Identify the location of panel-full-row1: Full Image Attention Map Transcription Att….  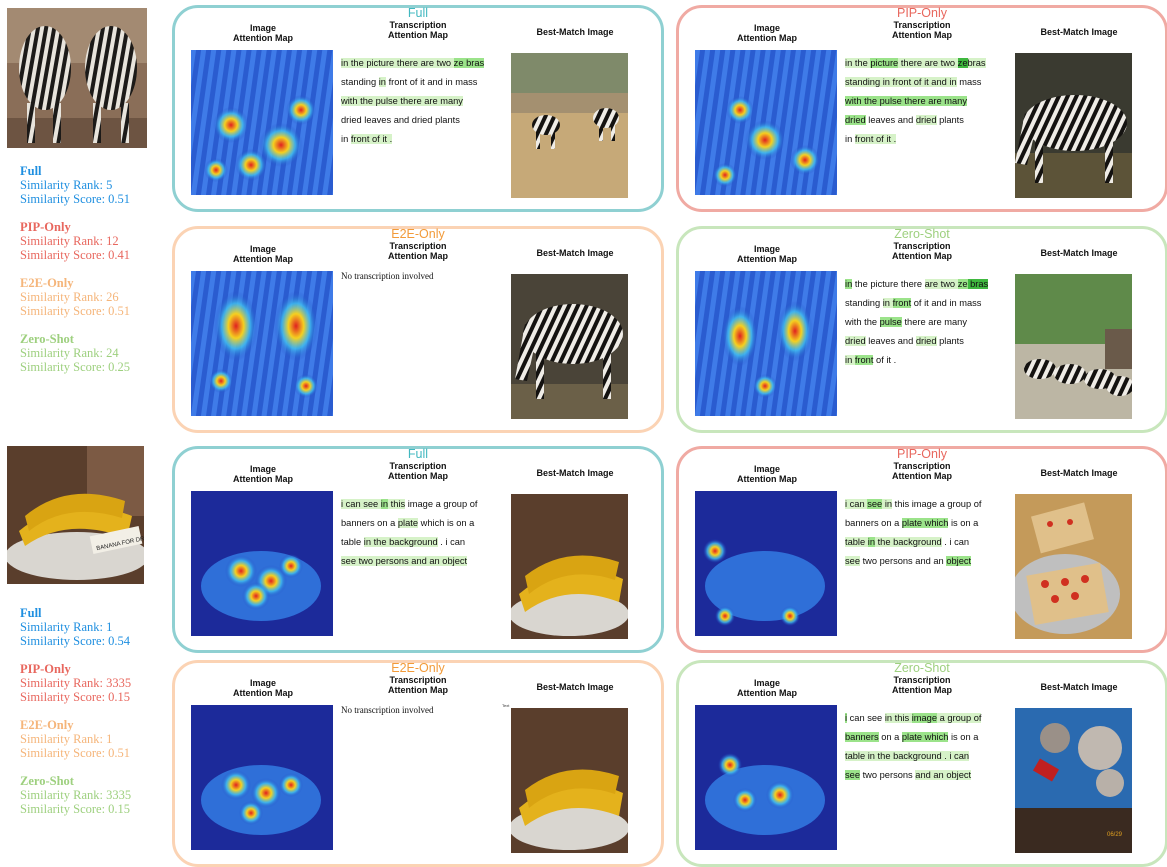
(418, 108).